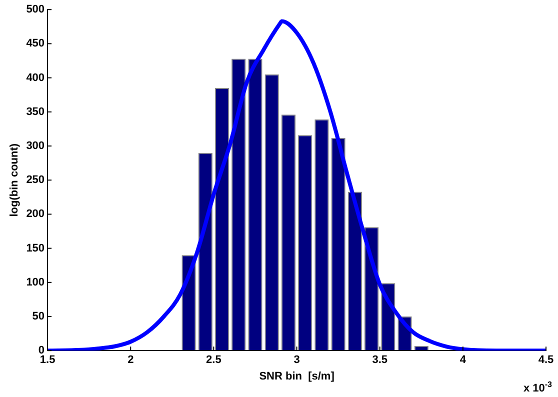  I want to click on x-tick-label: 2.5, so click(214, 360).